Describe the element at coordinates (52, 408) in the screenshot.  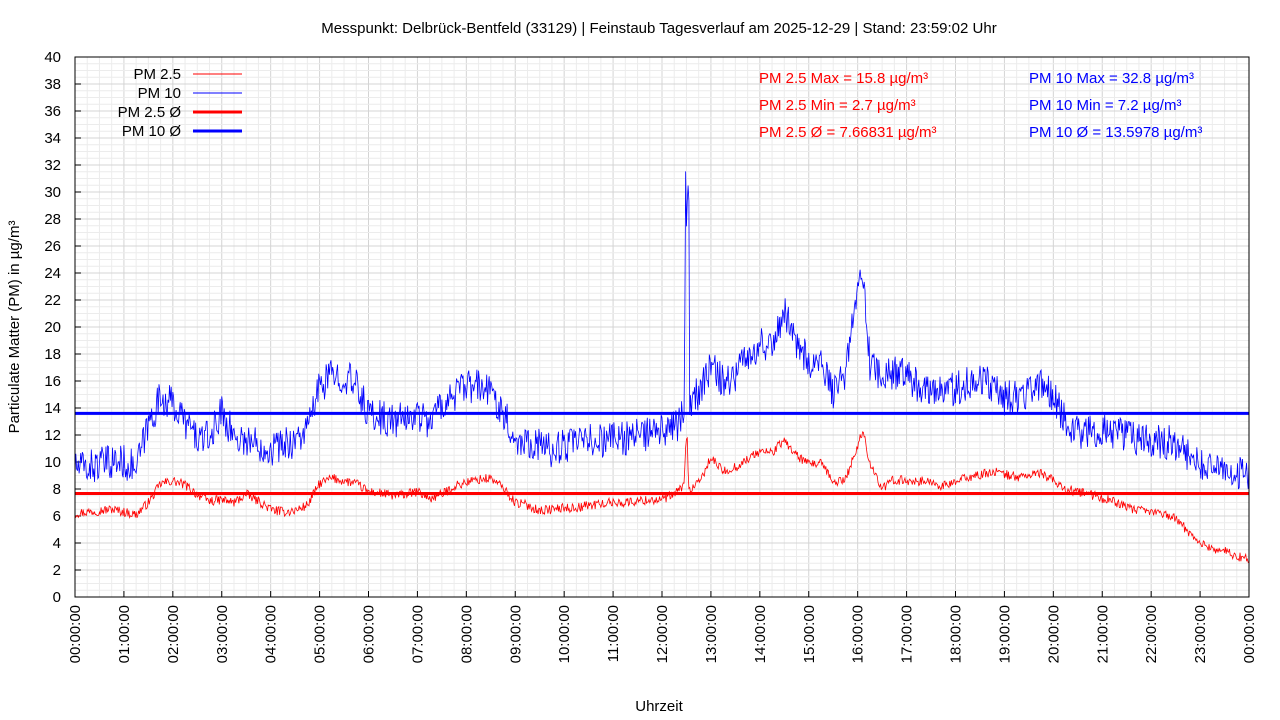
I see `y-tick-label: 14` at that location.